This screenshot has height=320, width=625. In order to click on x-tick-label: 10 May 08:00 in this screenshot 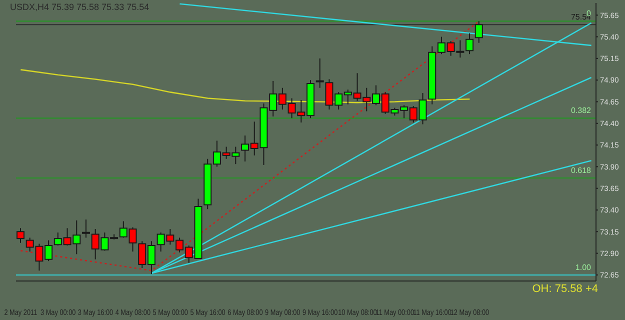, I will do `click(357, 312)`.